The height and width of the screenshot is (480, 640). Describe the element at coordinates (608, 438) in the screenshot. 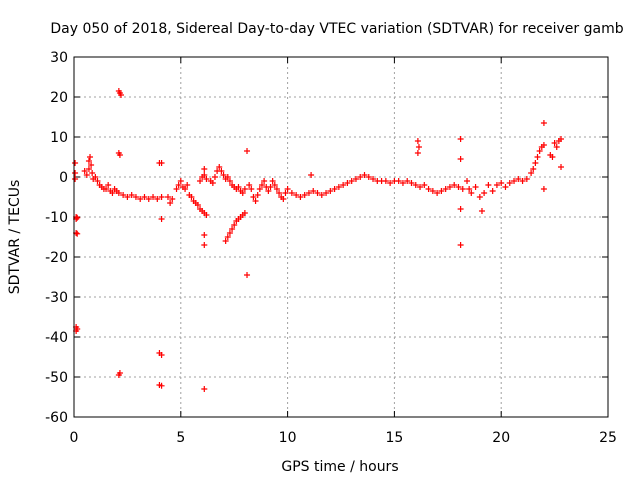

I see `x-tick-label: 25` at that location.